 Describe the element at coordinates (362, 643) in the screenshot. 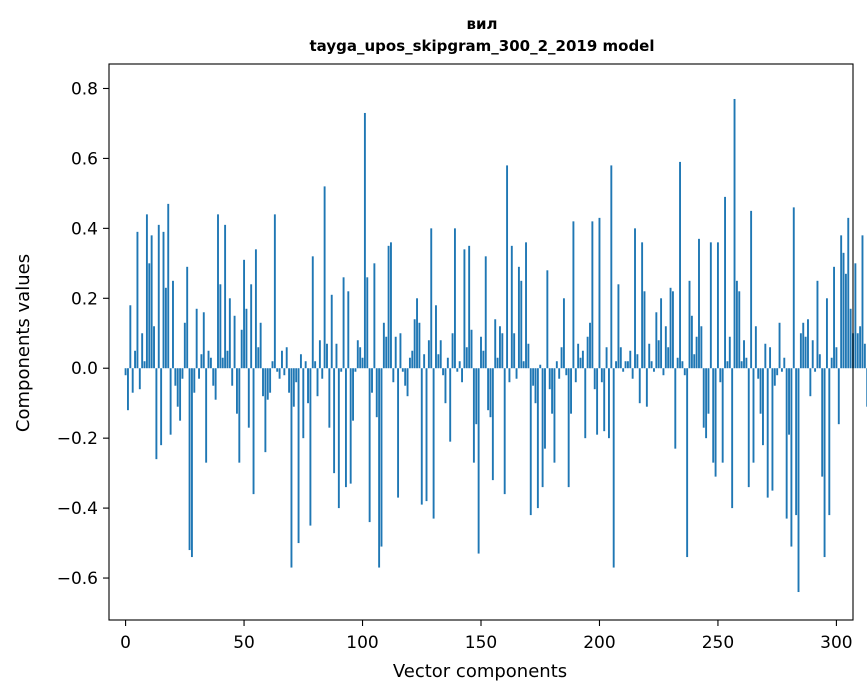

I see `x-tick-label: 100` at that location.